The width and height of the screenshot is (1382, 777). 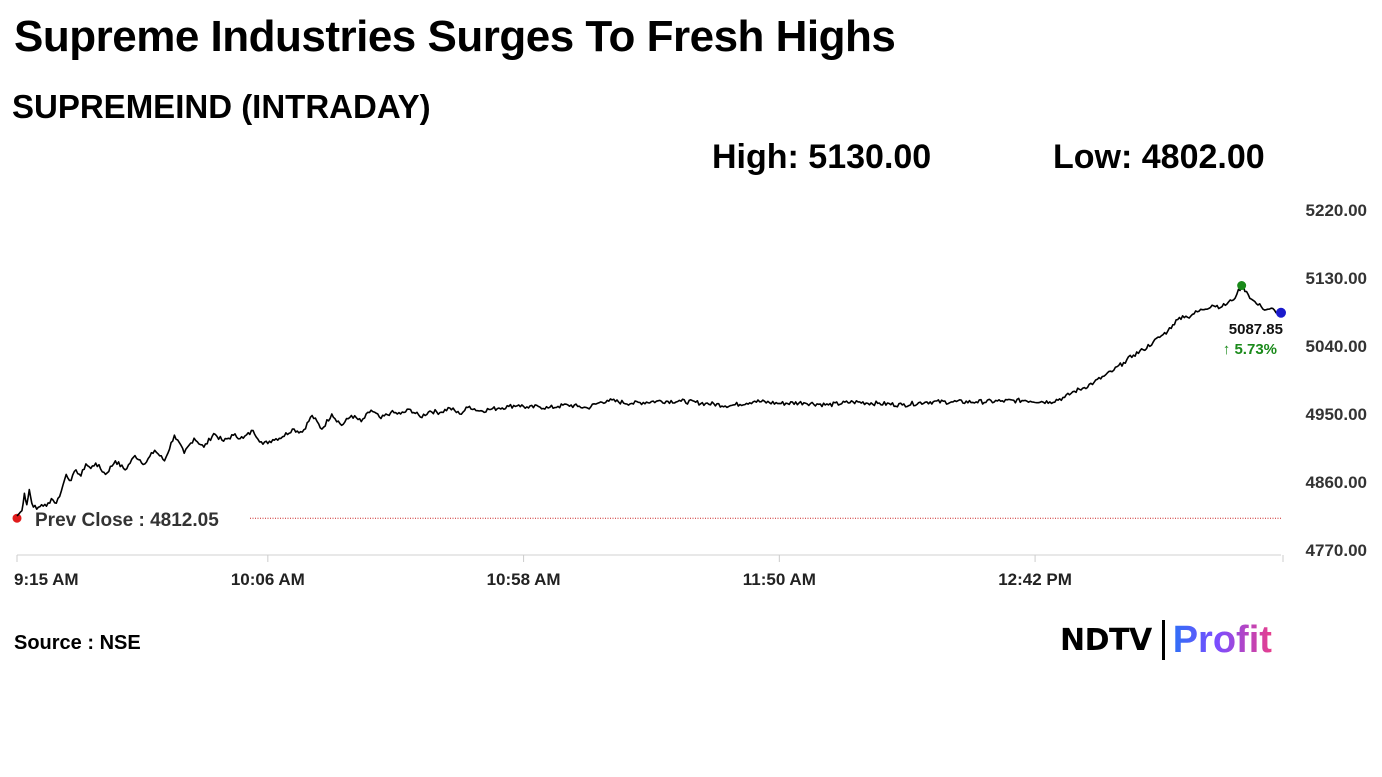 I want to click on x-axis-ticks: 9:15 AM 10:06 AM 10:58 AM 11:50 AM 12:42 PM, so click(x=649, y=572).